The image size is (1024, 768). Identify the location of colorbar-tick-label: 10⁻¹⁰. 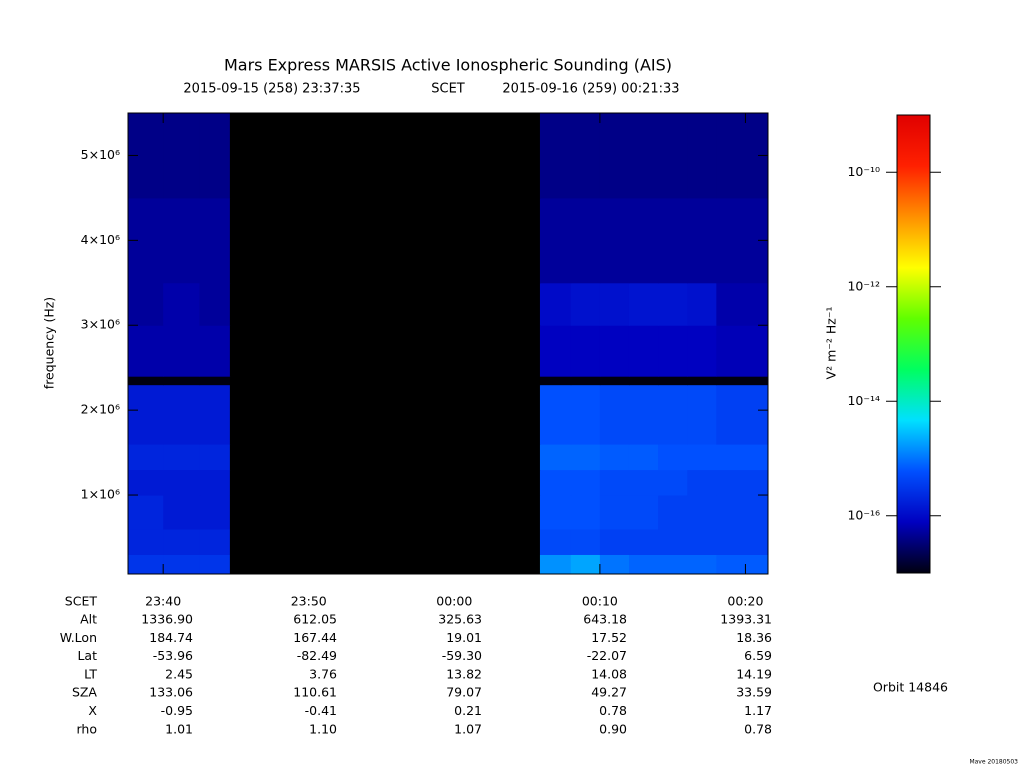
(863, 171).